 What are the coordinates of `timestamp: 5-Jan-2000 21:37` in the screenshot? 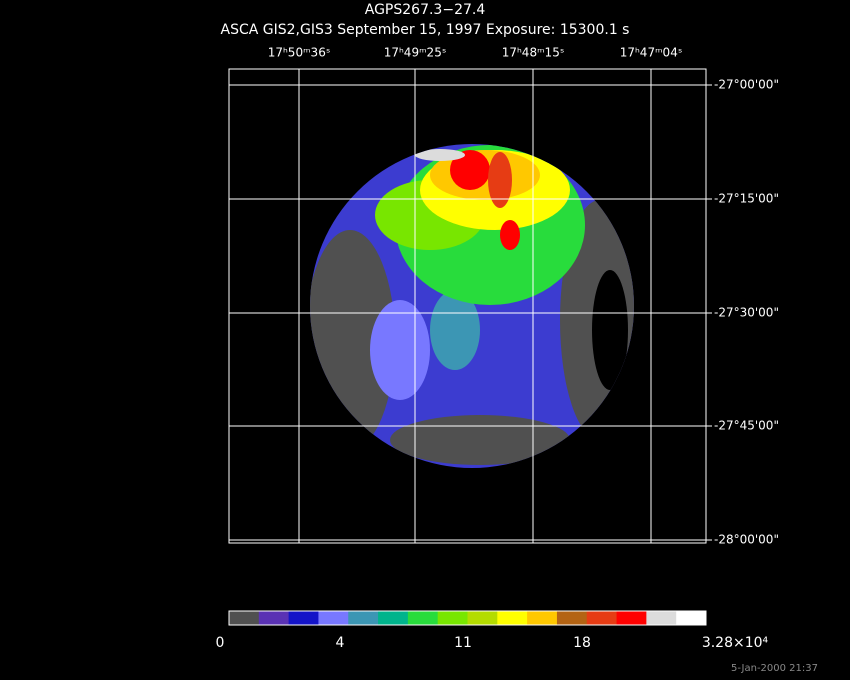 It's located at (774, 668).